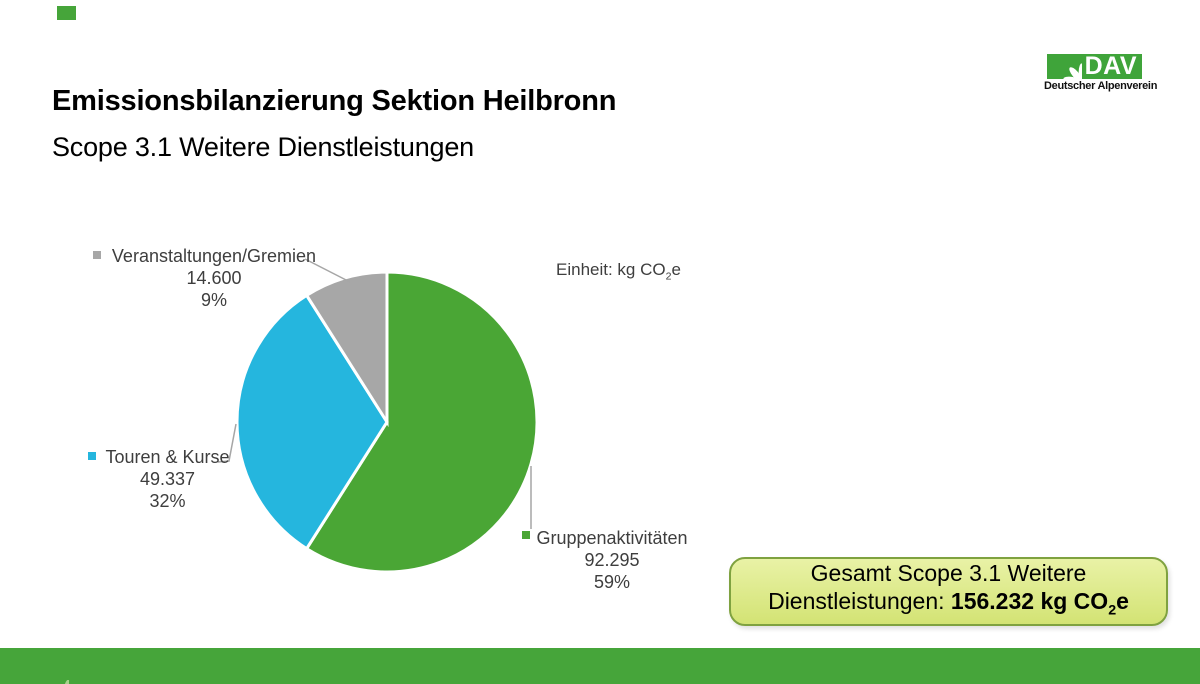  Describe the element at coordinates (334, 101) in the screenshot. I see `page-title: Emissionsbilanzierung Sektion Heilbronn` at that location.